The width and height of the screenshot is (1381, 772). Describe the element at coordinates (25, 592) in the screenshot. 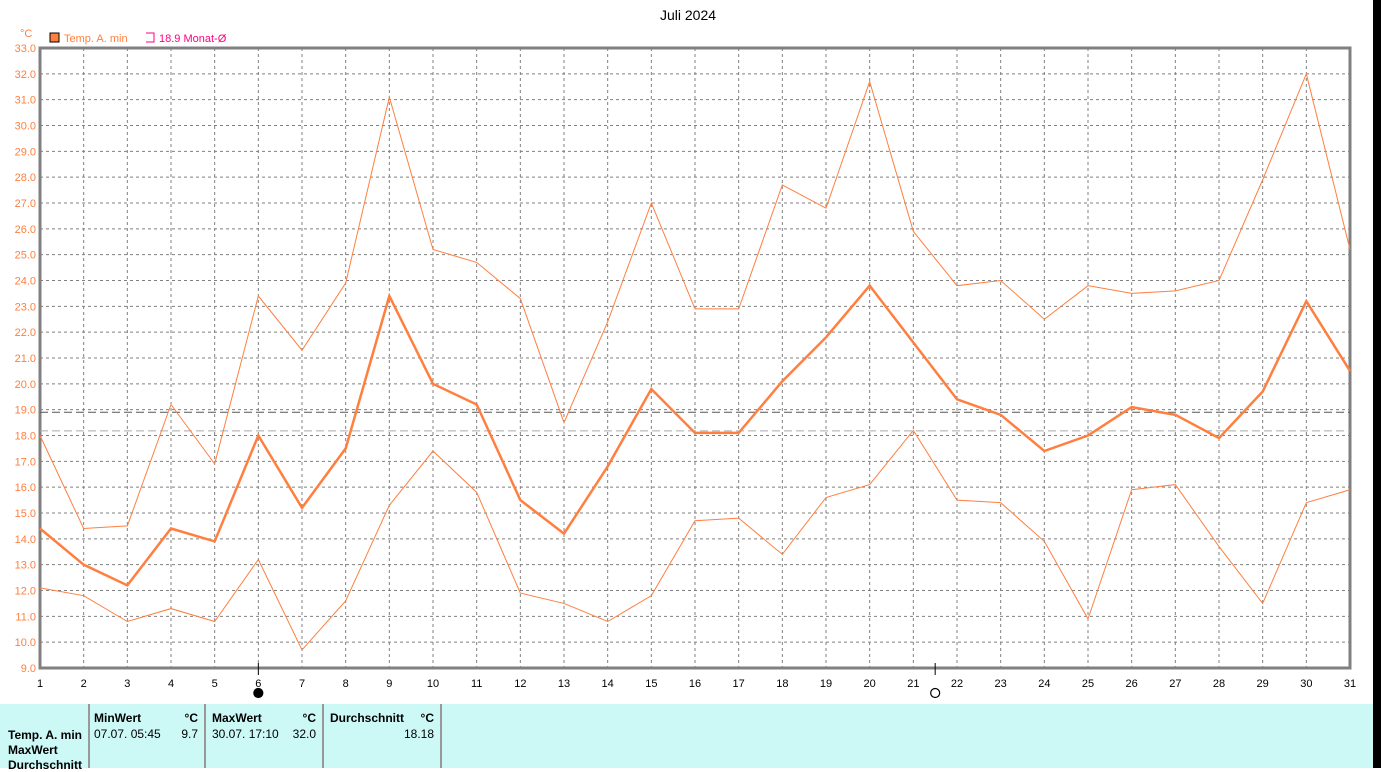

I see `y-tick-label: 12.0` at that location.